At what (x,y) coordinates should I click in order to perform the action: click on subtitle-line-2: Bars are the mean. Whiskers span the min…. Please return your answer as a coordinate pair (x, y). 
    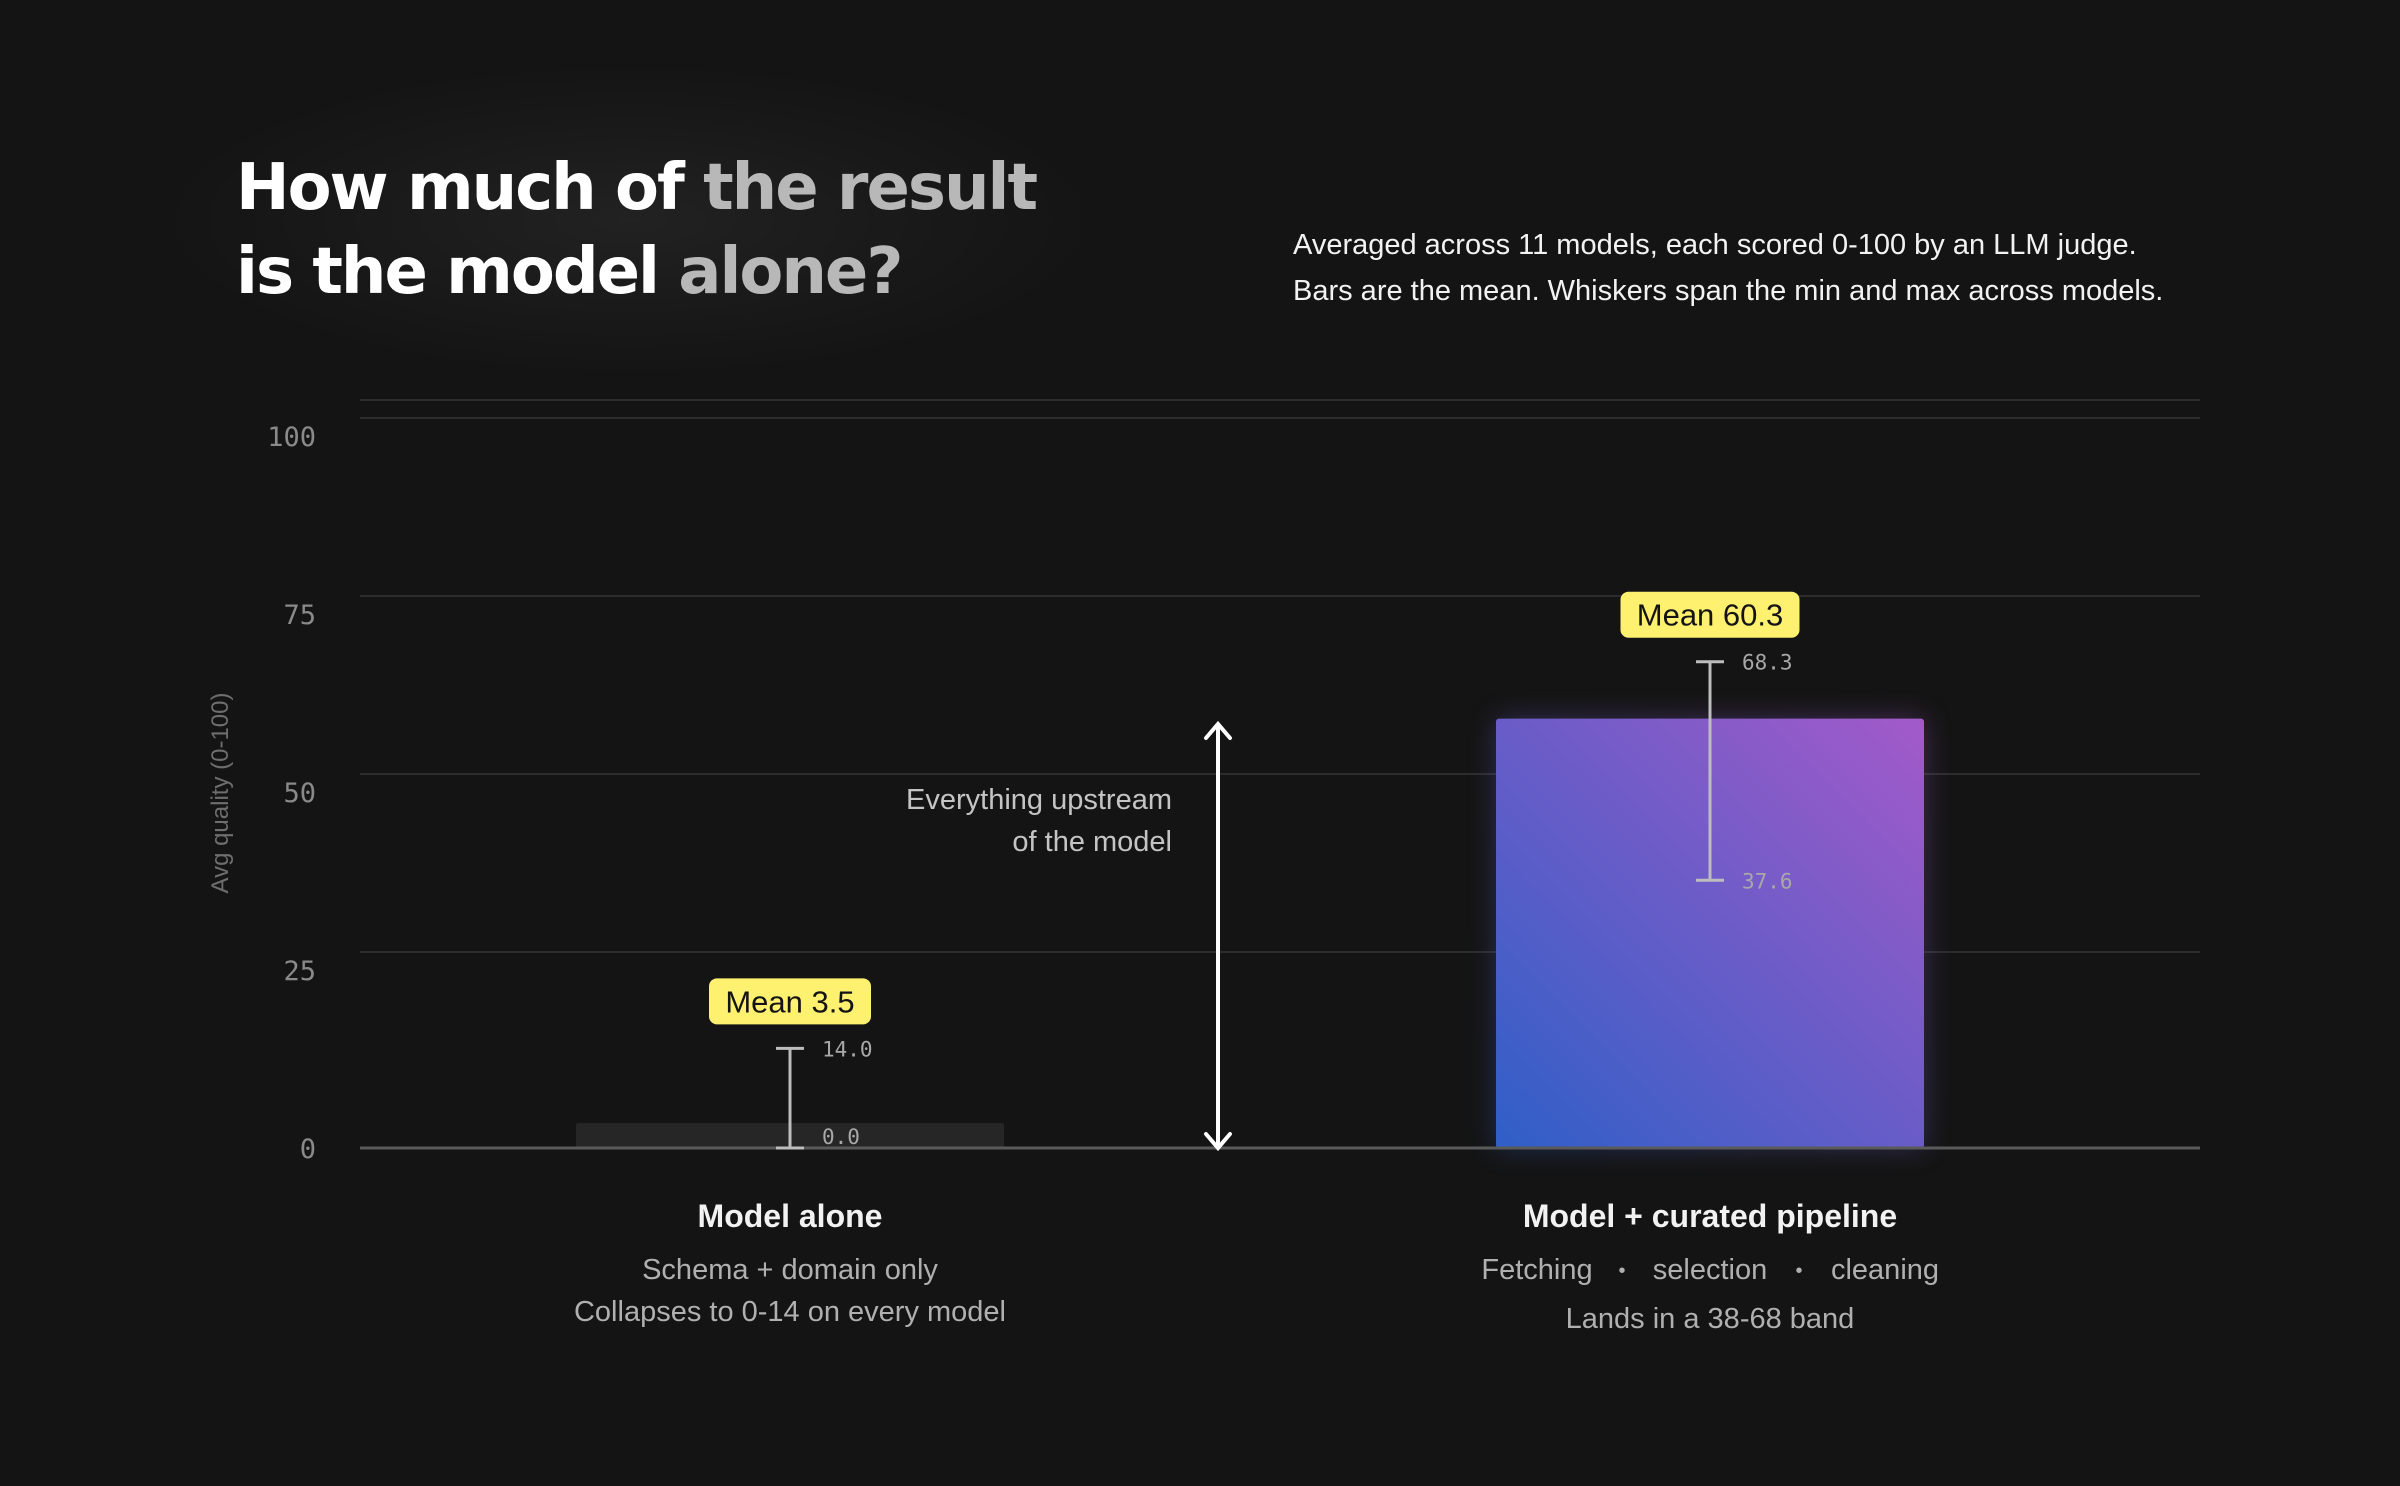
    Looking at the image, I should click on (1728, 291).